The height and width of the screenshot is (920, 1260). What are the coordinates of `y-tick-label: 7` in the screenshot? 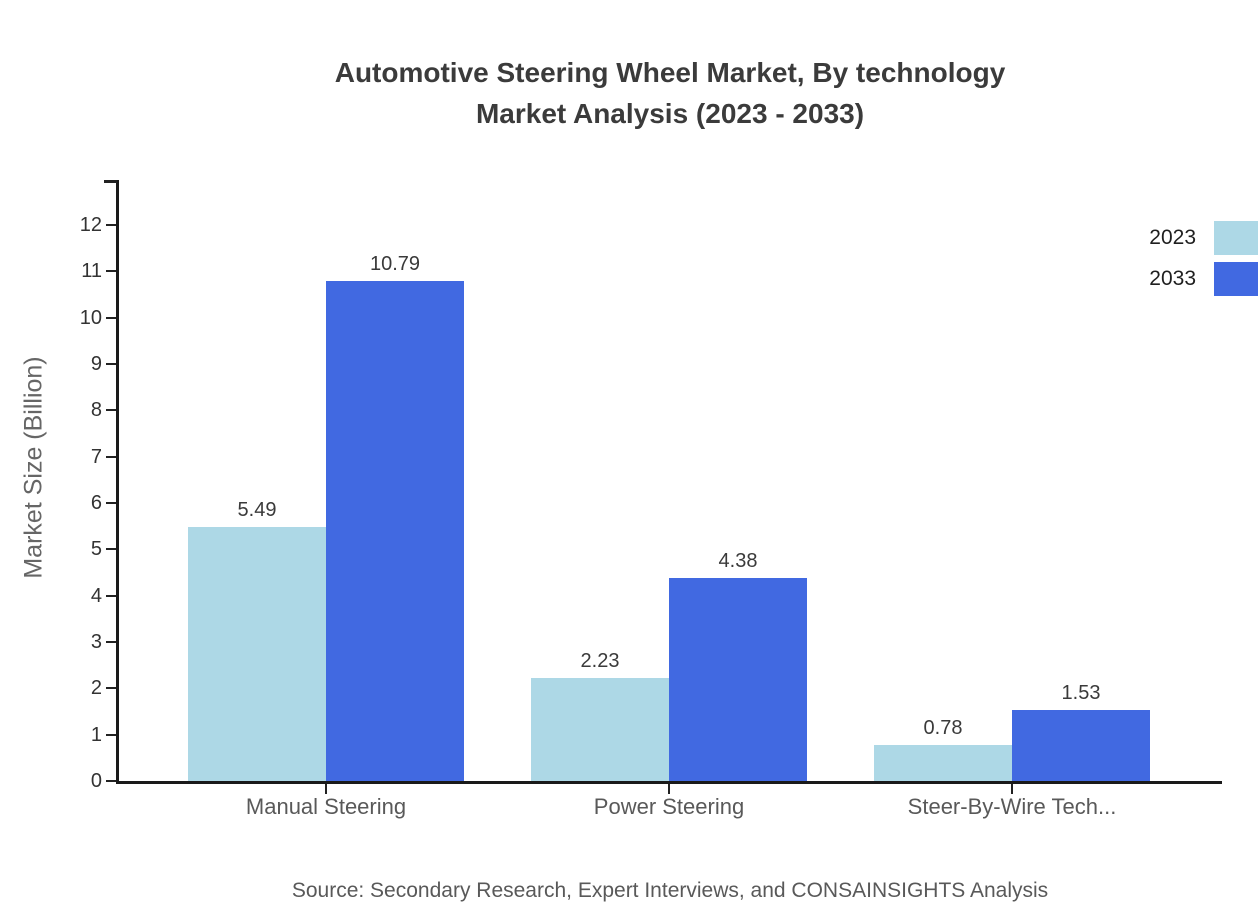 It's located at (96, 456).